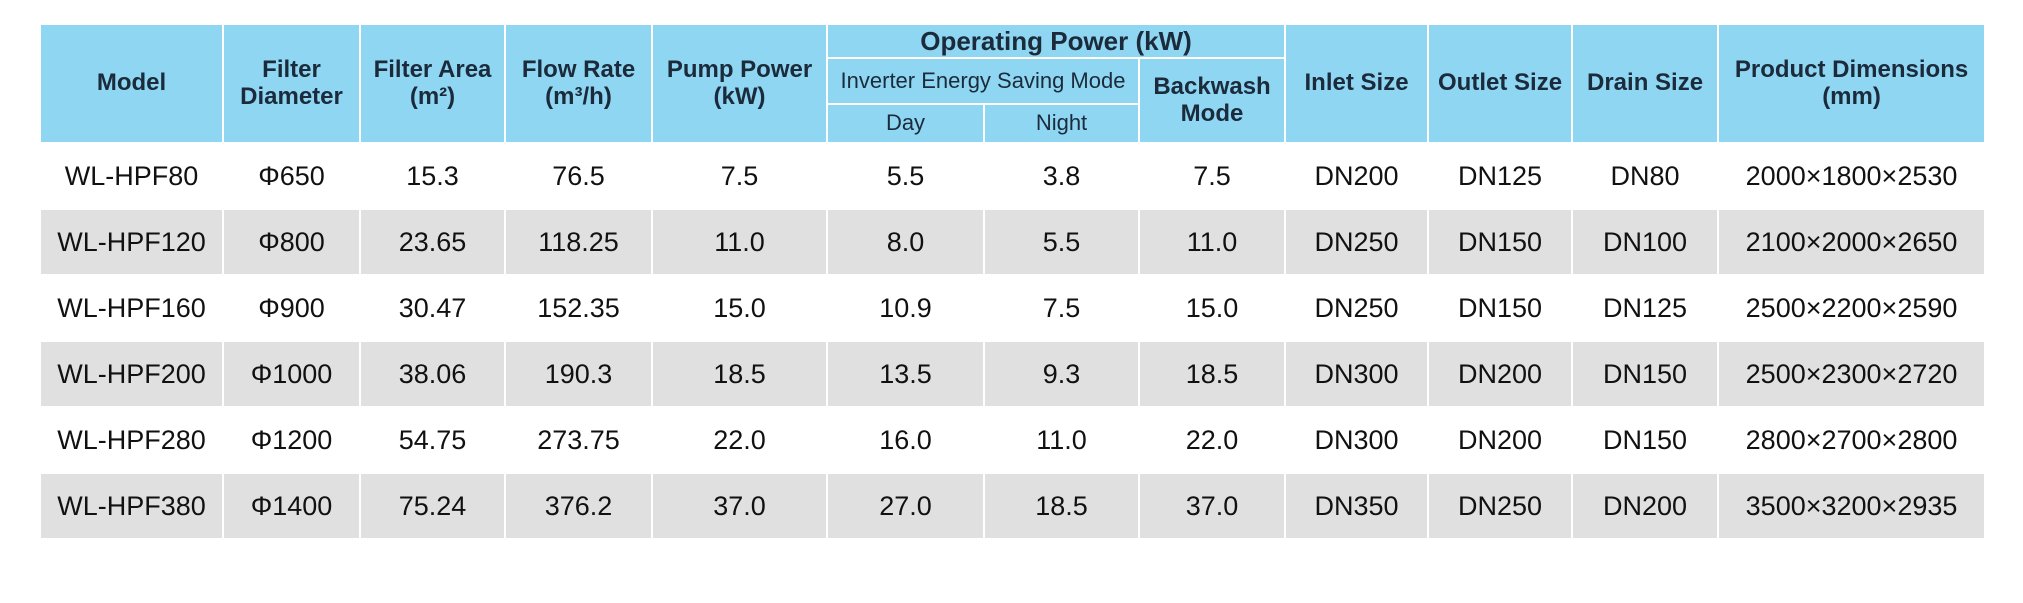  What do you see at coordinates (432, 176) in the screenshot?
I see `table-cell: 15.3` at bounding box center [432, 176].